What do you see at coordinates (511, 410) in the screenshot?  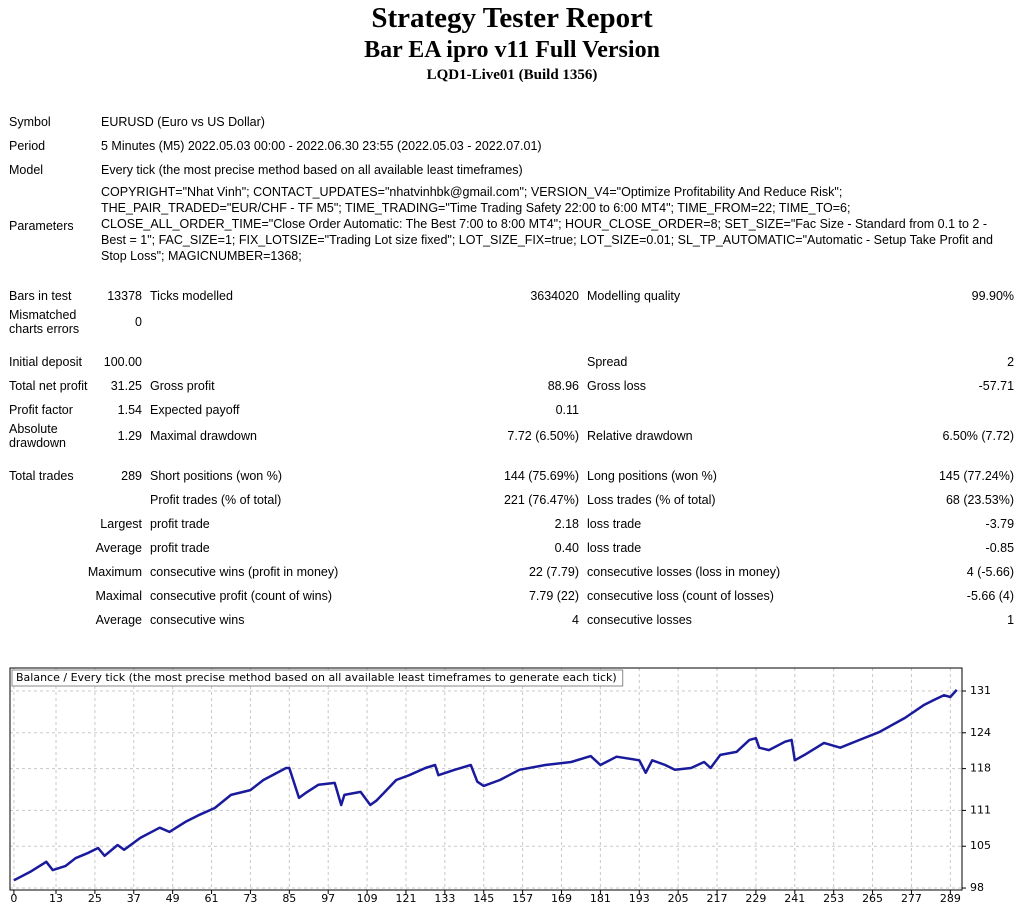 I see `report-row: Profit factor 1.54 Expected payoff 0.11` at bounding box center [511, 410].